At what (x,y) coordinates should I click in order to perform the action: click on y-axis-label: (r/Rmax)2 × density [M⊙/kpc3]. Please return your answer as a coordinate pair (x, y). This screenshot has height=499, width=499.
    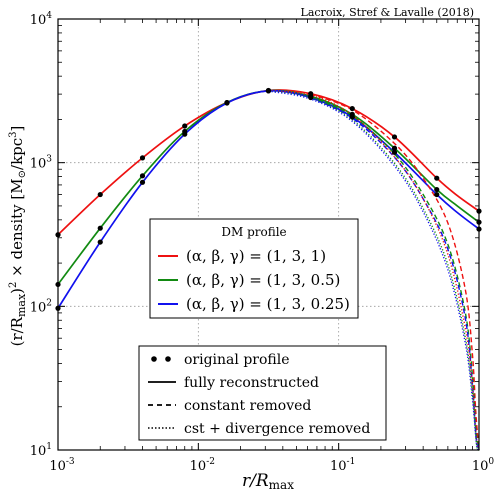
    Looking at the image, I should click on (18, 236).